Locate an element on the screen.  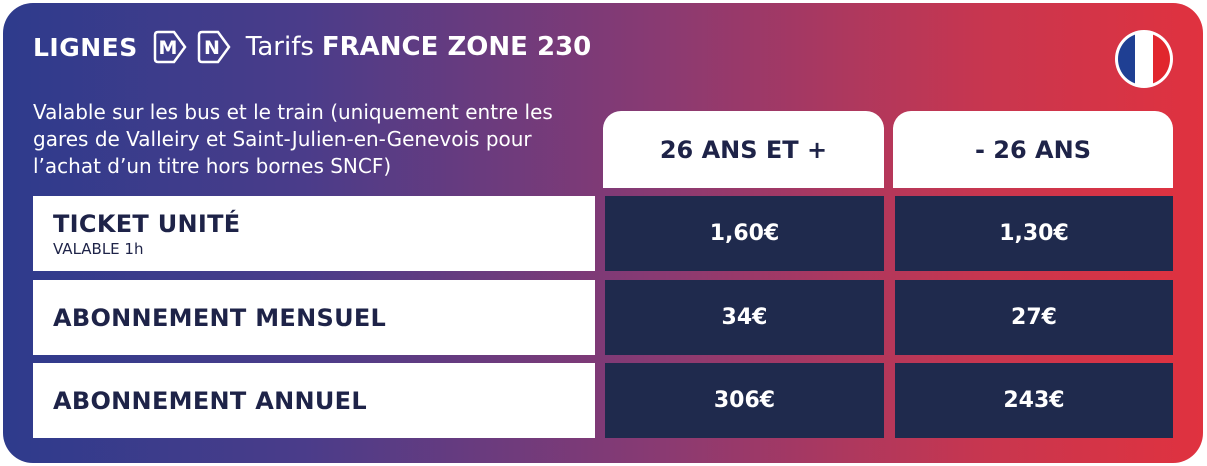
line-m-badge-icon: M is located at coordinates (170, 47).